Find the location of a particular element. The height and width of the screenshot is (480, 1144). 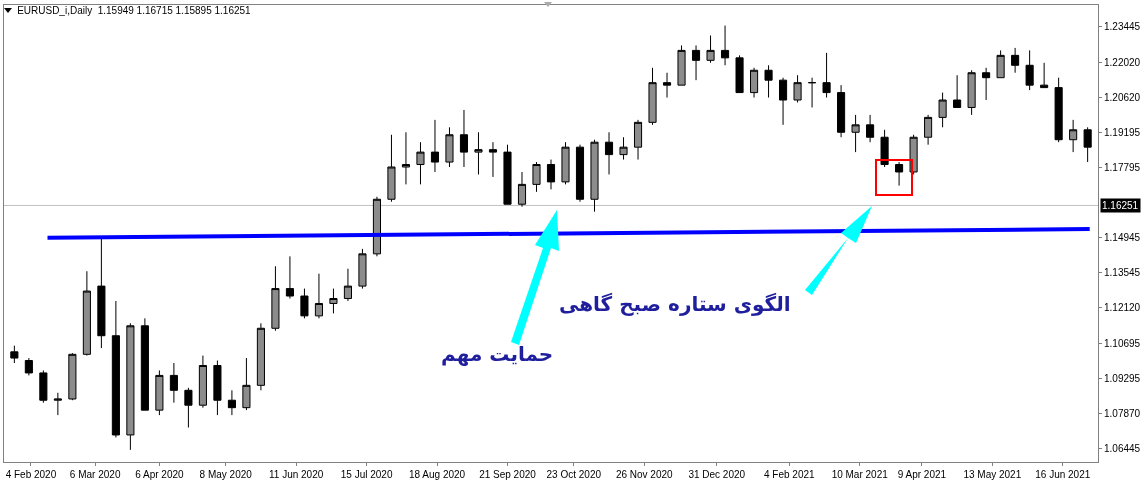

annotation: الگوی ستاره صبح گاهی is located at coordinates (675, 304).